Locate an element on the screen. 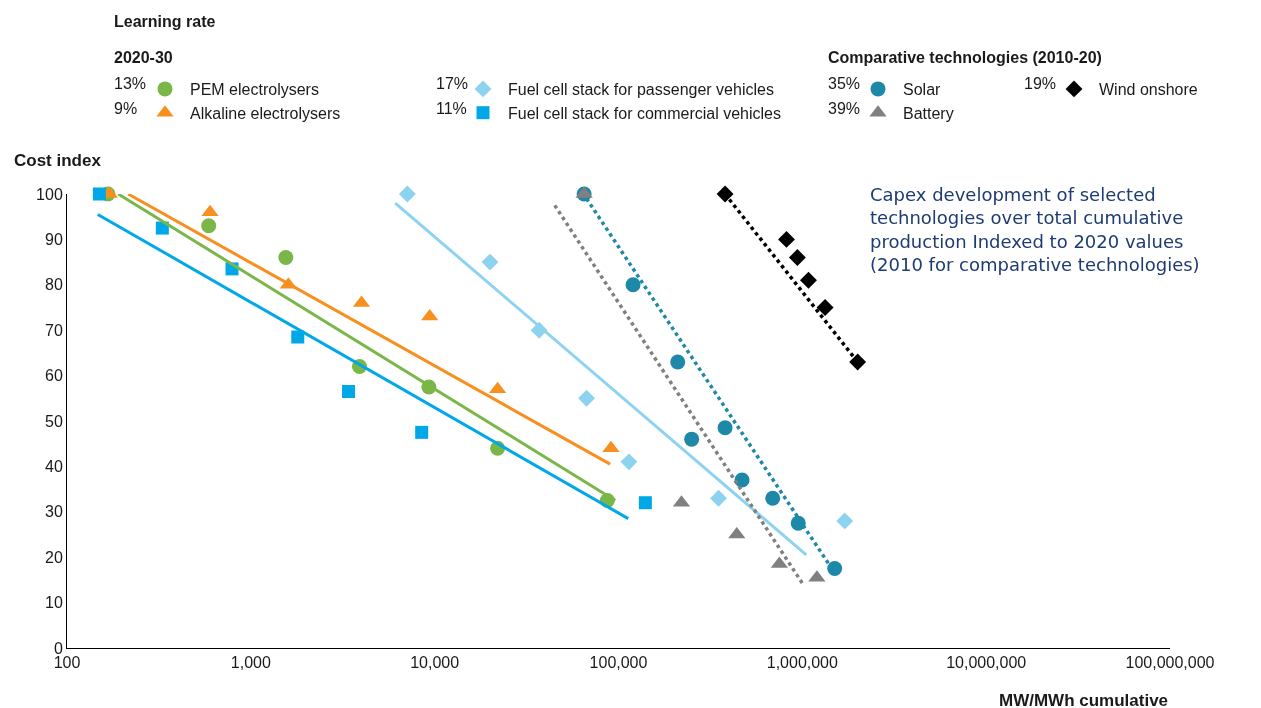  x-tick-label: 10,000 is located at coordinates (435, 663).